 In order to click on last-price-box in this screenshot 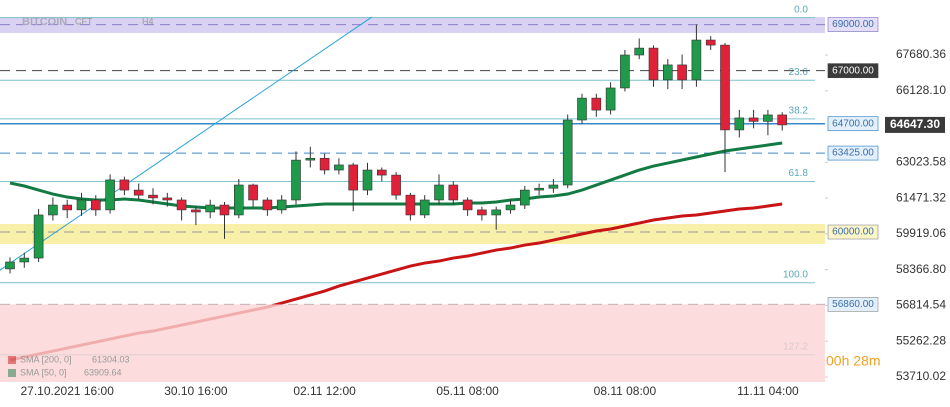, I will do `click(915, 124)`.